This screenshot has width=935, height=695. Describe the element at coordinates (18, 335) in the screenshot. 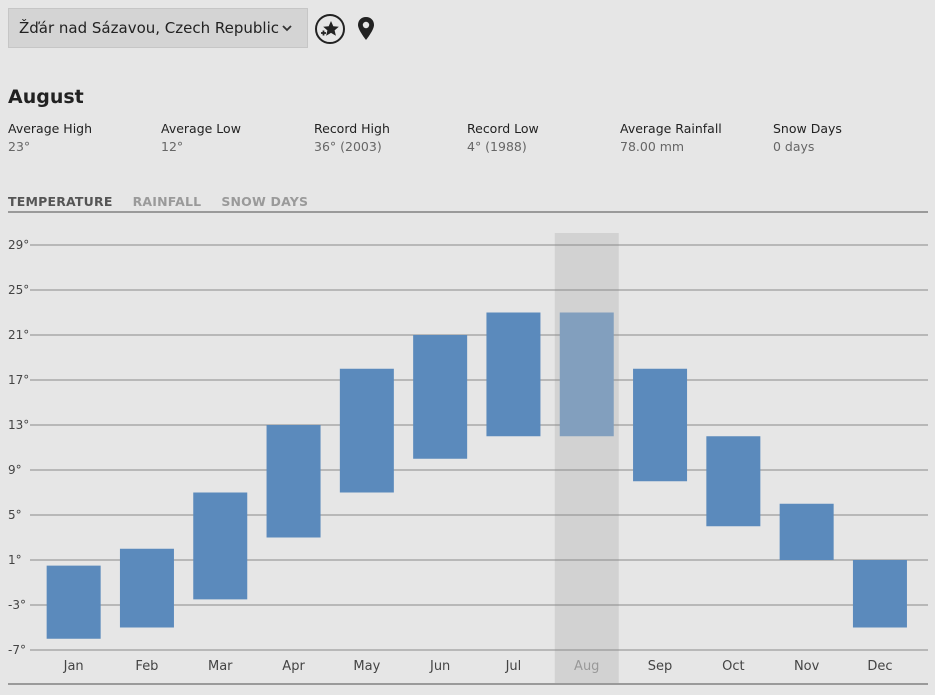

I see `y-tick-label: 21°` at that location.